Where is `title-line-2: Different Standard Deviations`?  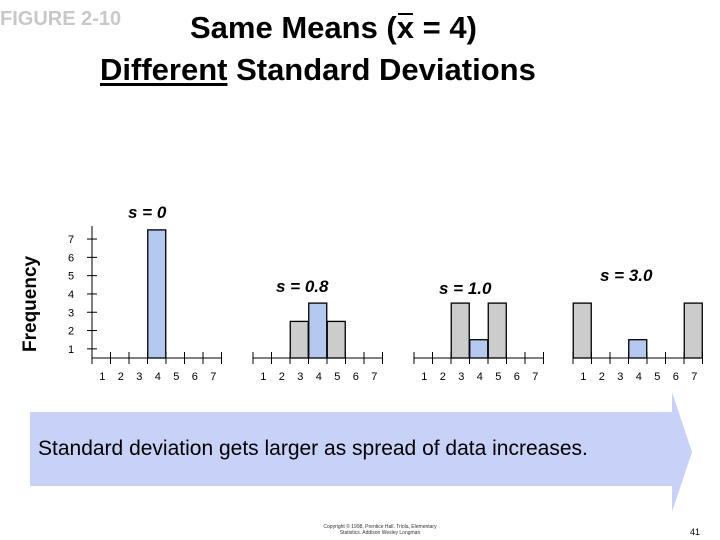
title-line-2: Different Standard Deviations is located at coordinates (318, 70).